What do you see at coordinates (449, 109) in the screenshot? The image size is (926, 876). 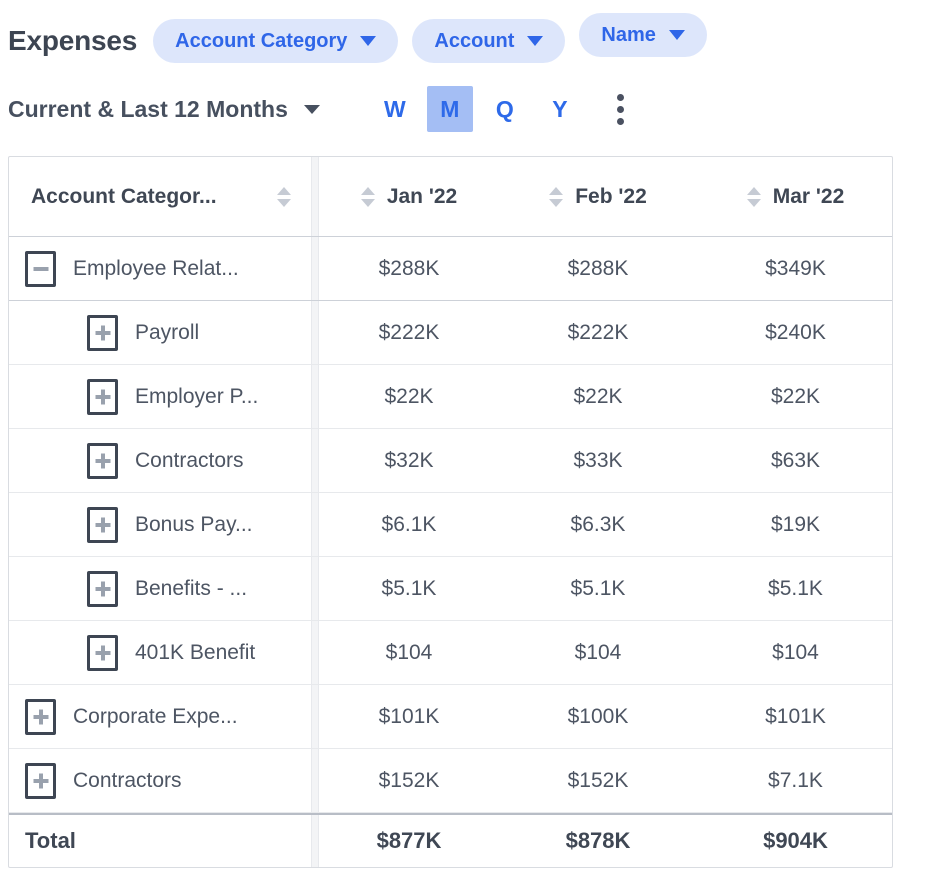 I see `period-button-m: M` at bounding box center [449, 109].